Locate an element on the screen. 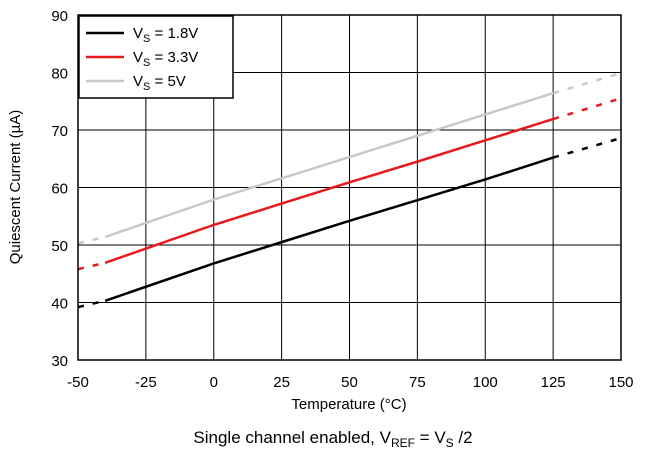  y-tick-label: 80 is located at coordinates (59, 74).